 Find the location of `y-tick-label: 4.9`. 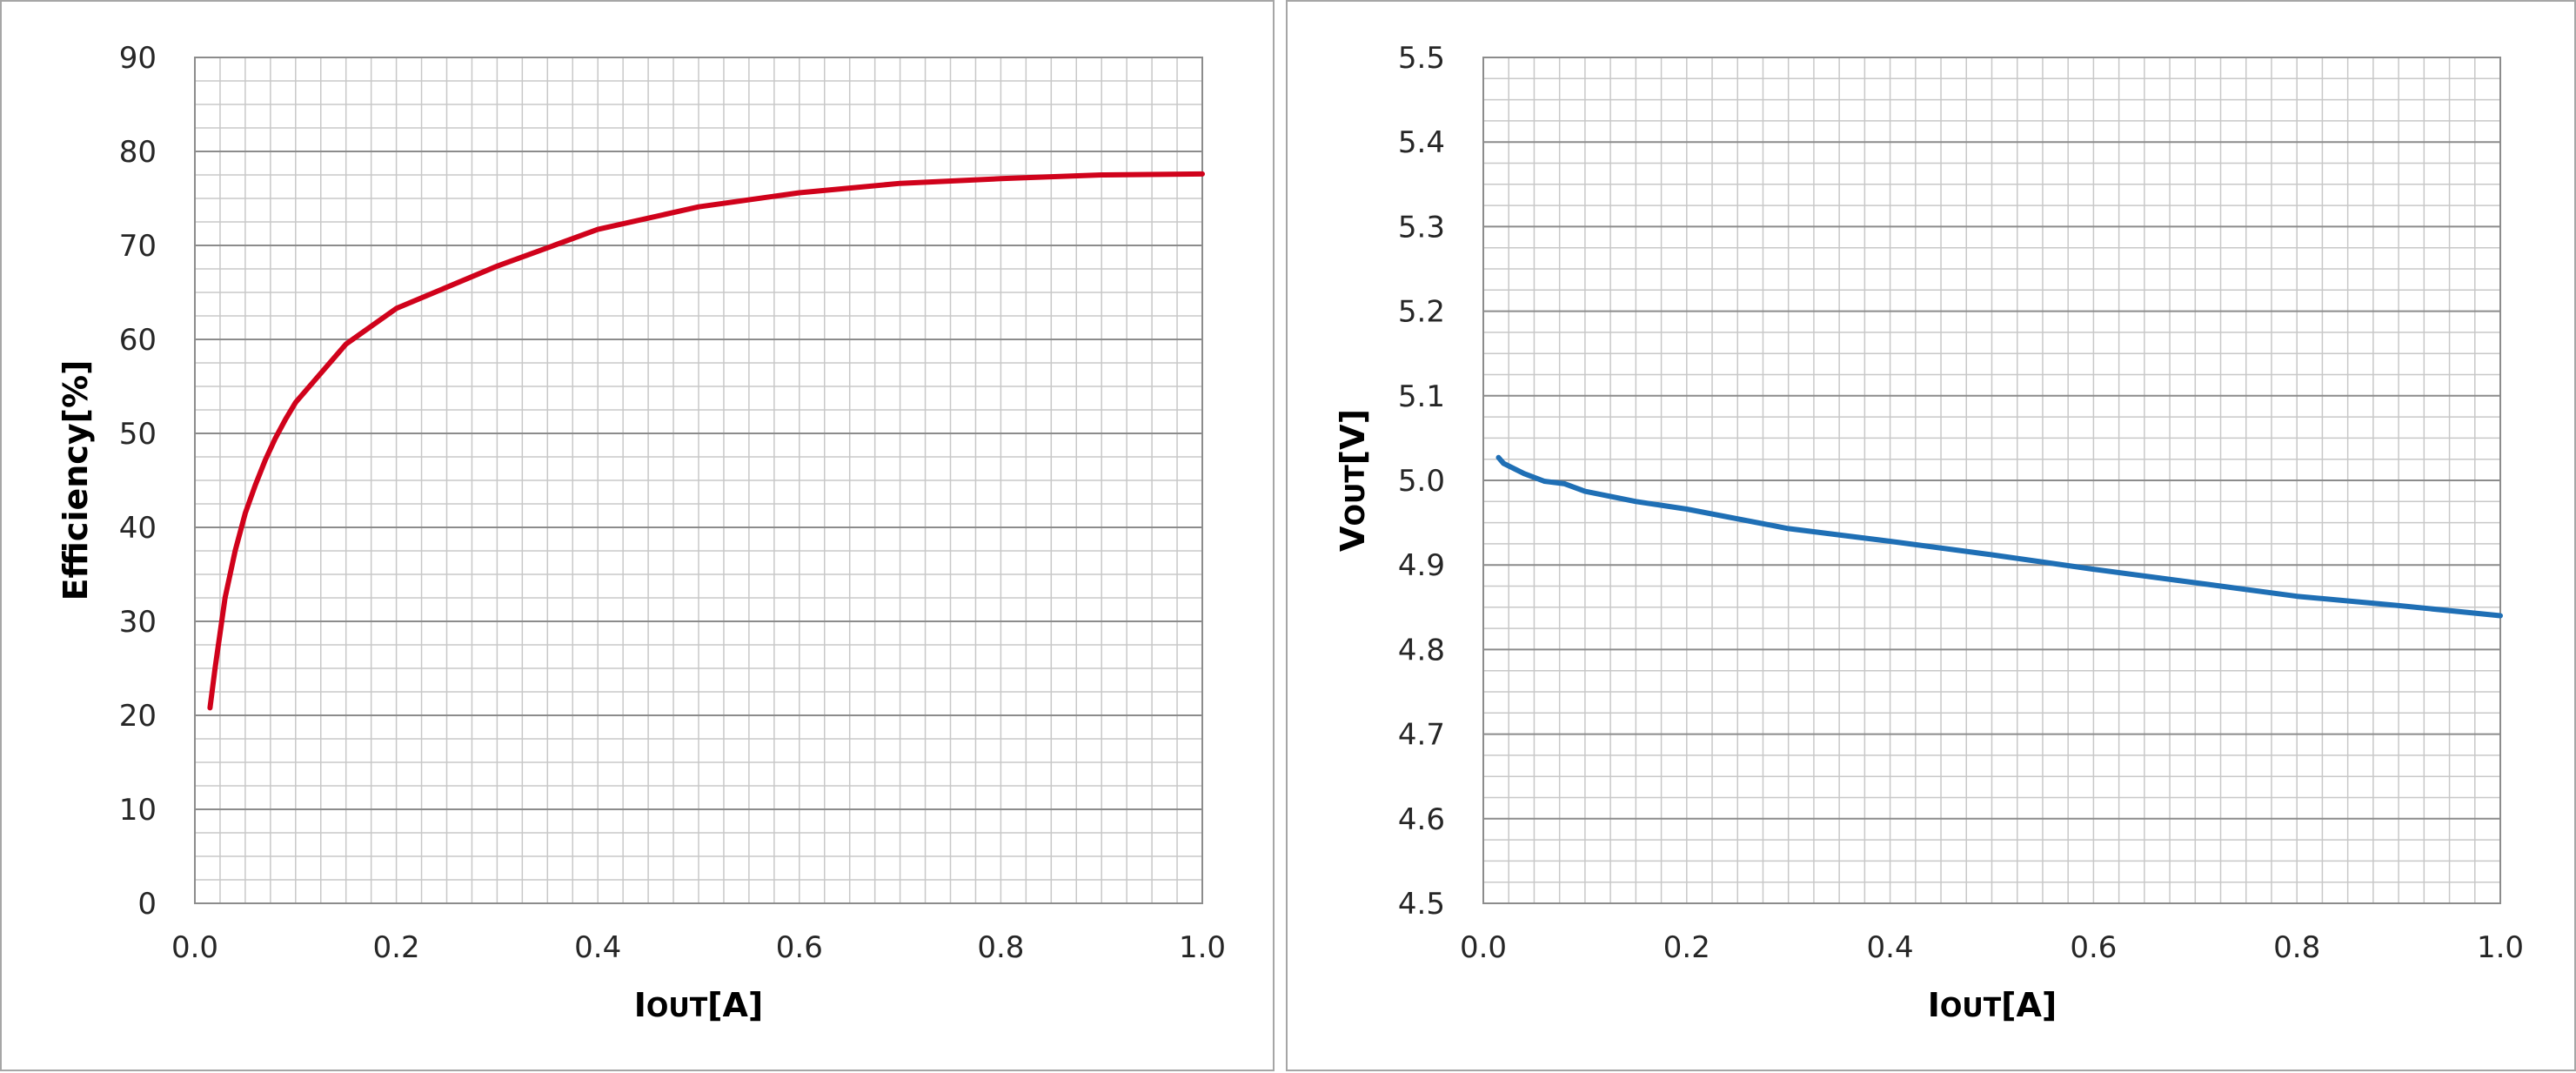

y-tick-label: 4.9 is located at coordinates (1421, 565).